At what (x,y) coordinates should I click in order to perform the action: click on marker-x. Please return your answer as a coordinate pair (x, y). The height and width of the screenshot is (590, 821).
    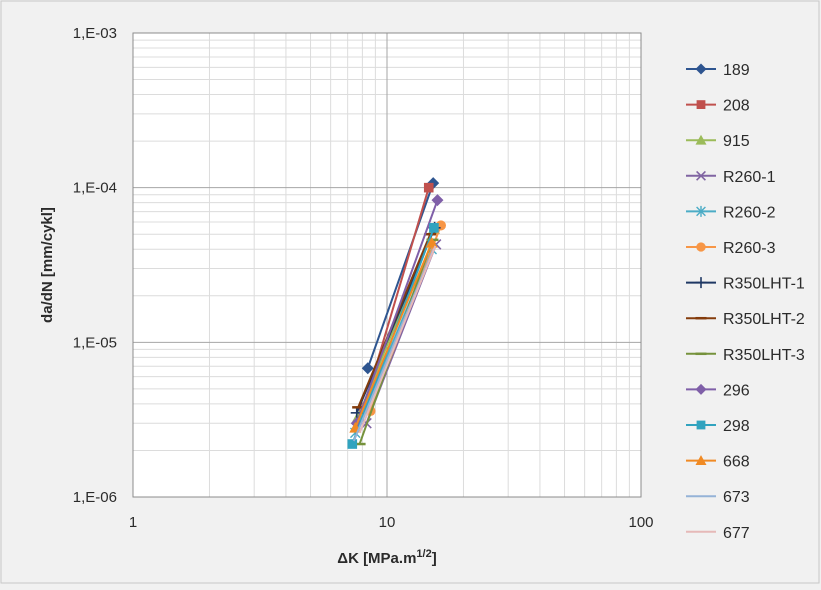
    Looking at the image, I should click on (701, 175).